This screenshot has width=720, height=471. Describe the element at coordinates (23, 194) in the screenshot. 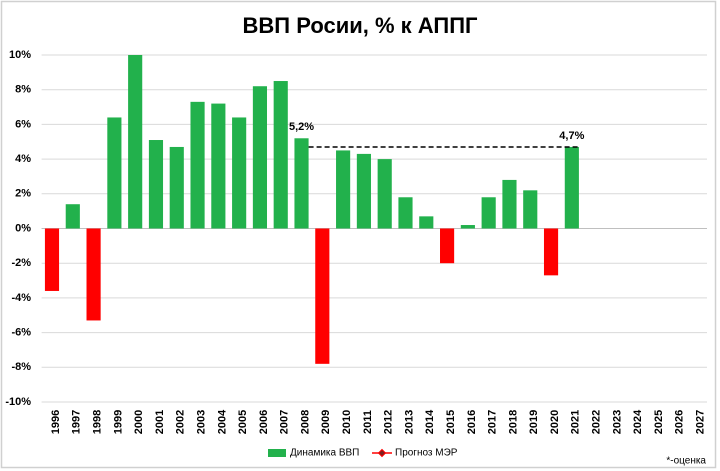

I see `y-tick-label: 2%` at that location.